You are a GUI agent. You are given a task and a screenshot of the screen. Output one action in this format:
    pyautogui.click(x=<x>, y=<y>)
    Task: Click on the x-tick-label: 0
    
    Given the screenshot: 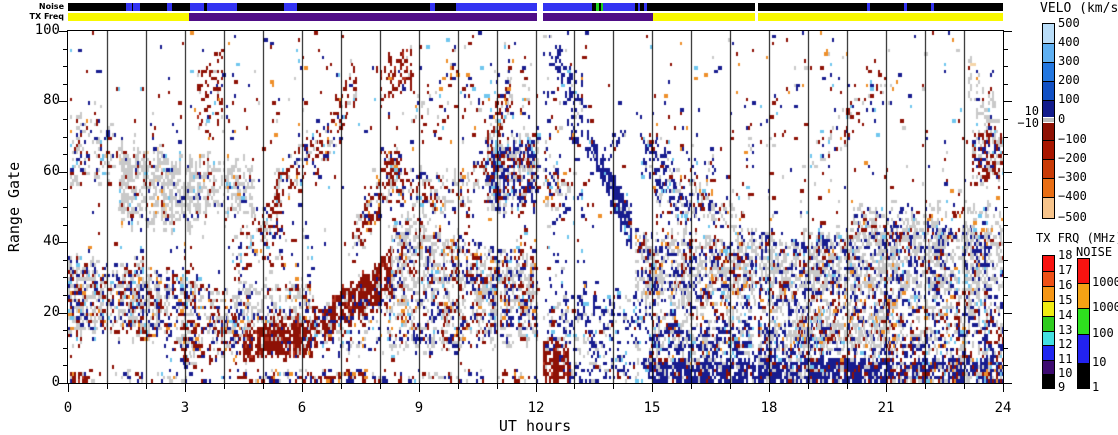 What is the action you would take?
    pyautogui.click(x=68, y=408)
    